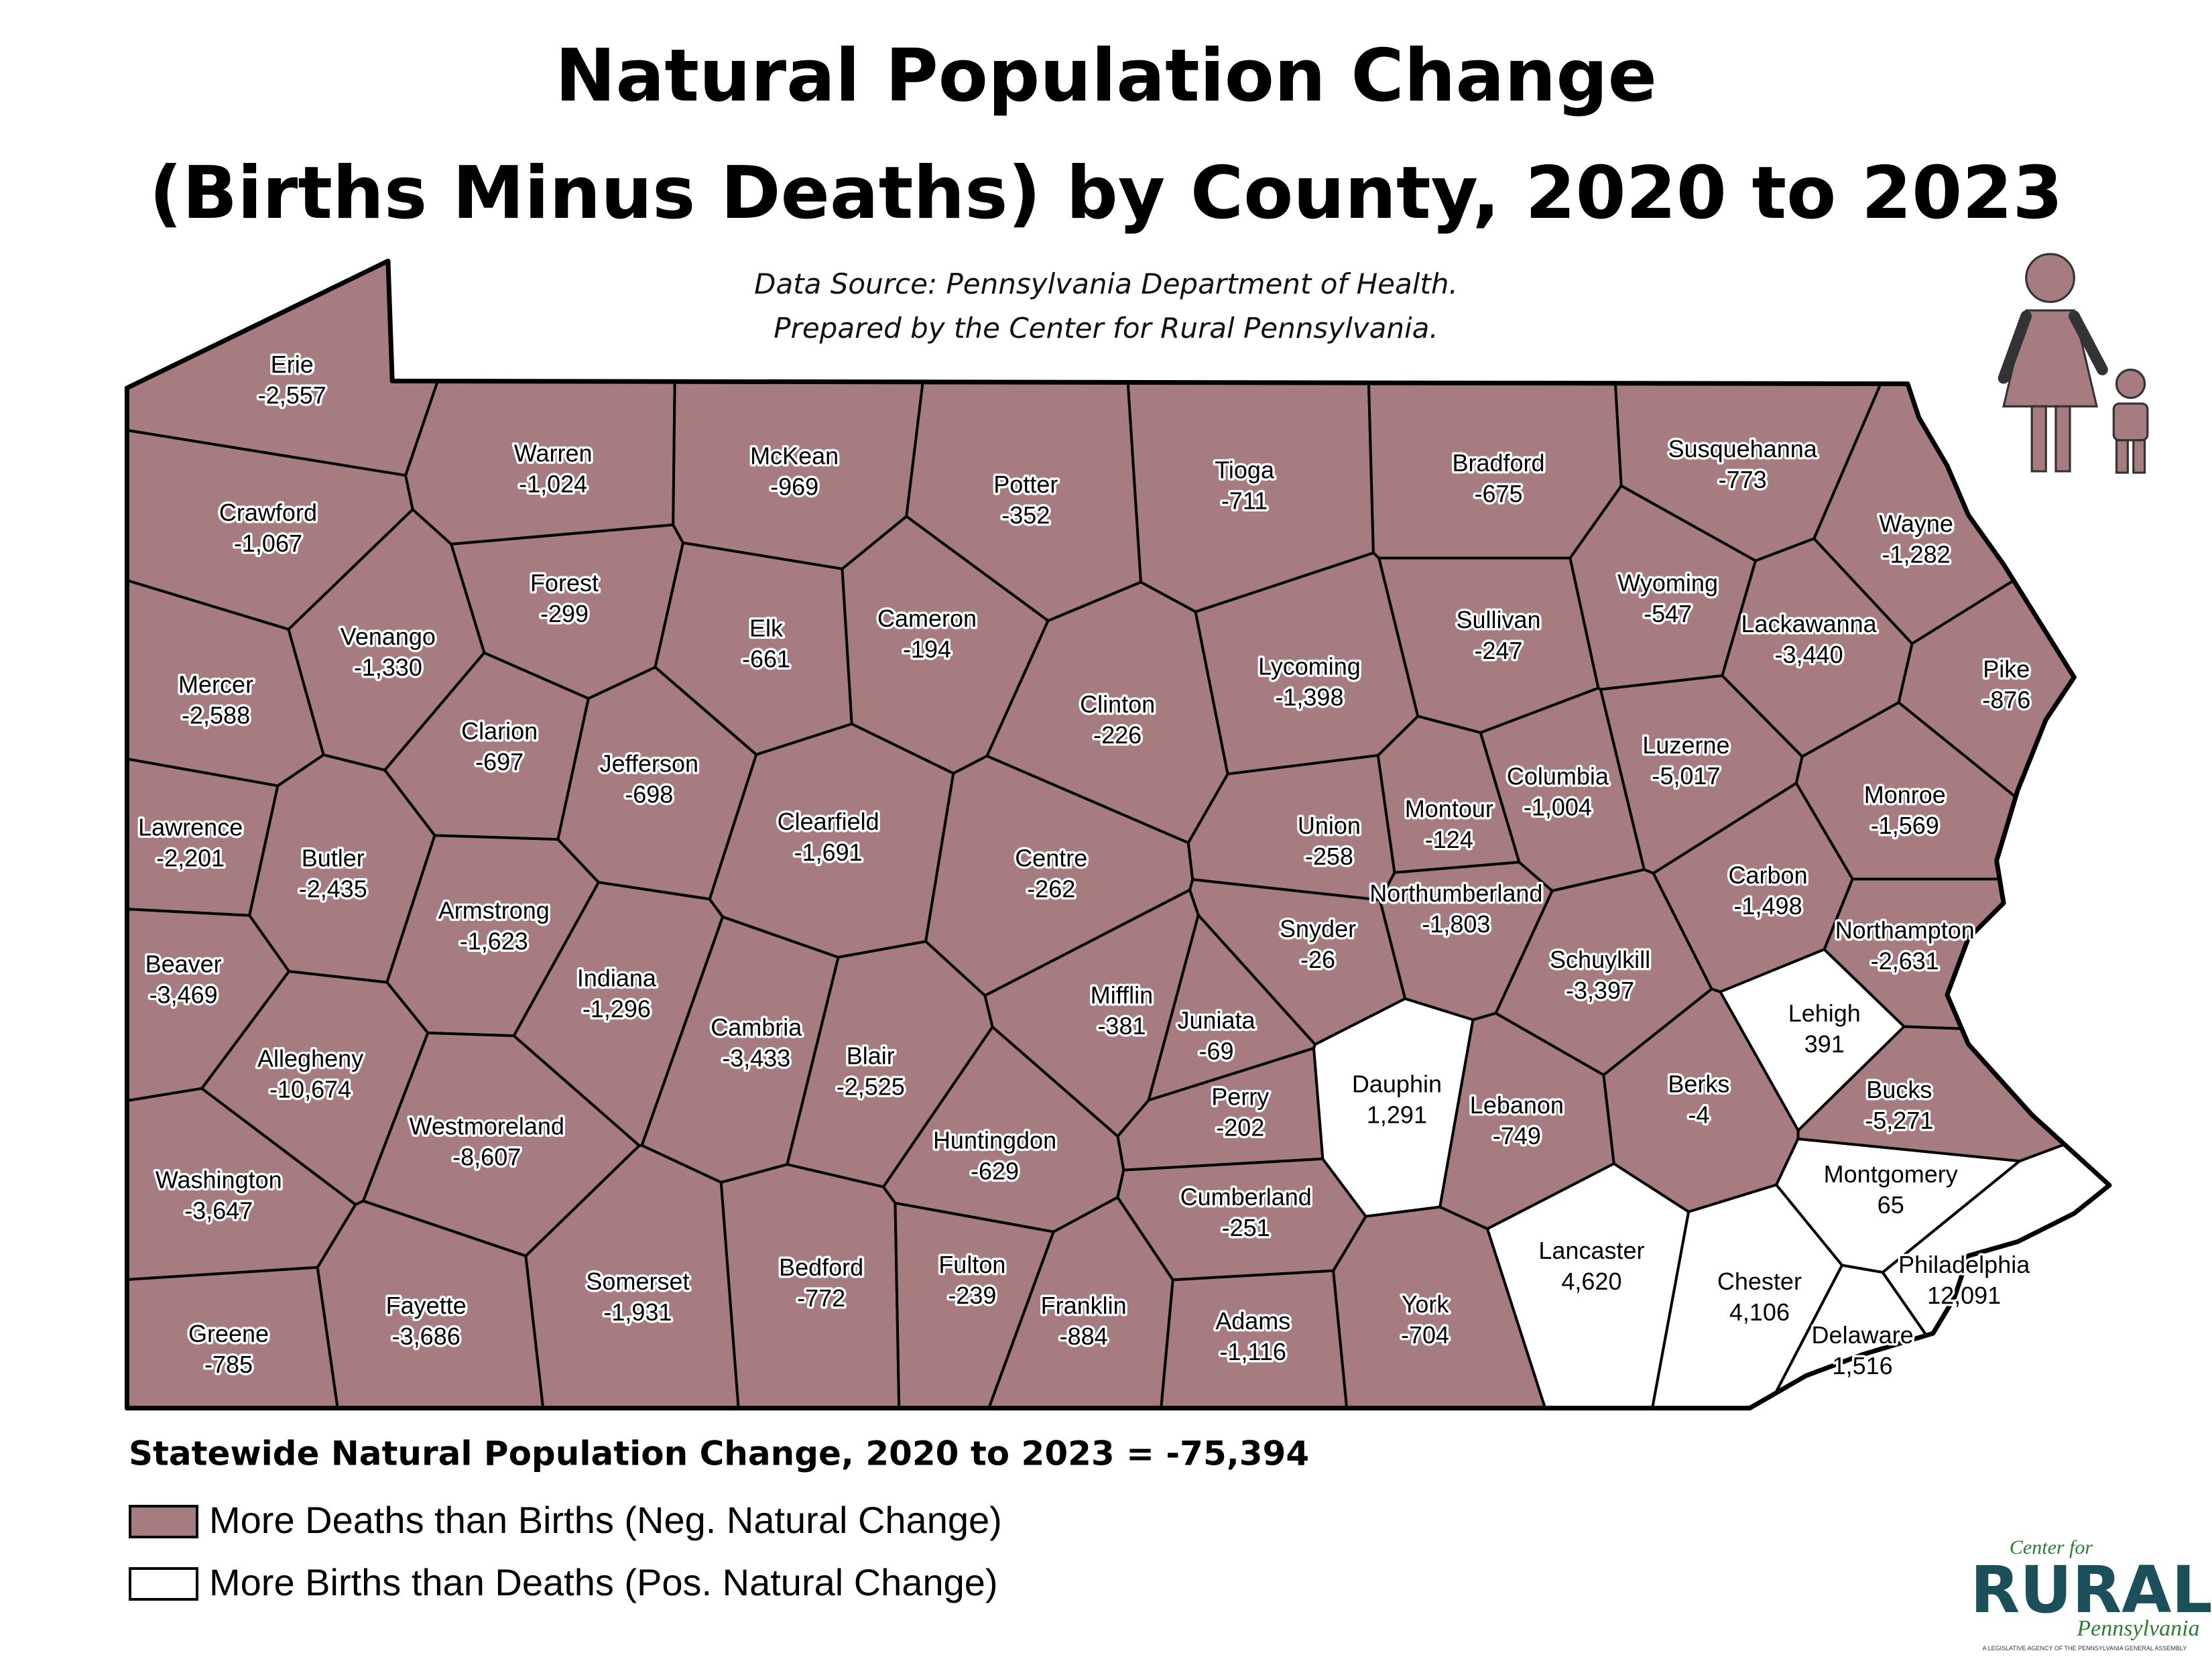 This screenshot has width=2212, height=1659. I want to click on county-value: -1,330, so click(388, 667).